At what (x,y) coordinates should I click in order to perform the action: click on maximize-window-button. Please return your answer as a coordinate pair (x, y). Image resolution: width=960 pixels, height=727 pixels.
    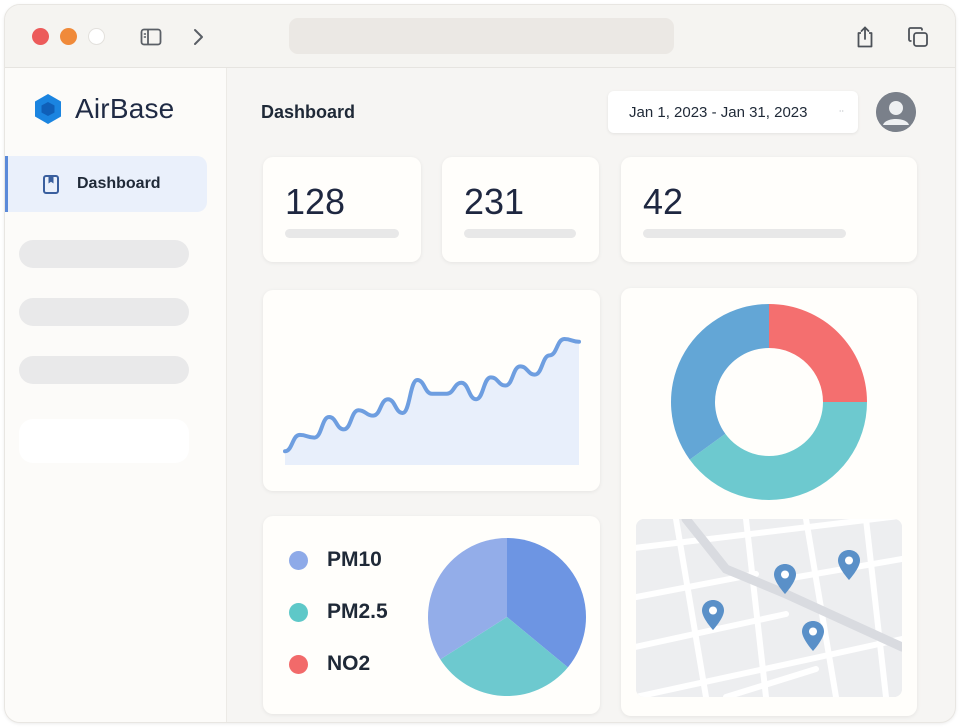
    Looking at the image, I should click on (96, 36).